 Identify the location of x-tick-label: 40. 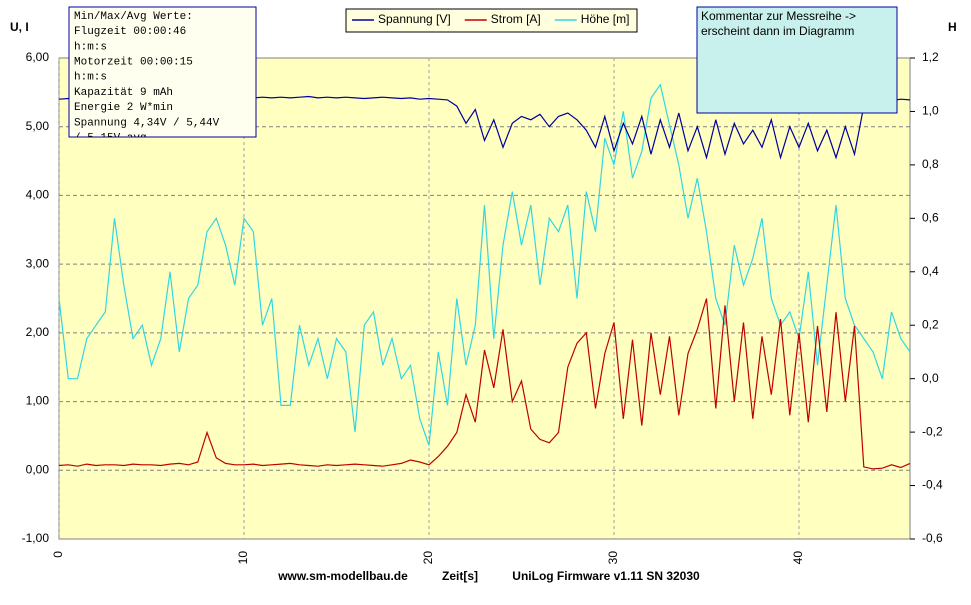
(798, 558).